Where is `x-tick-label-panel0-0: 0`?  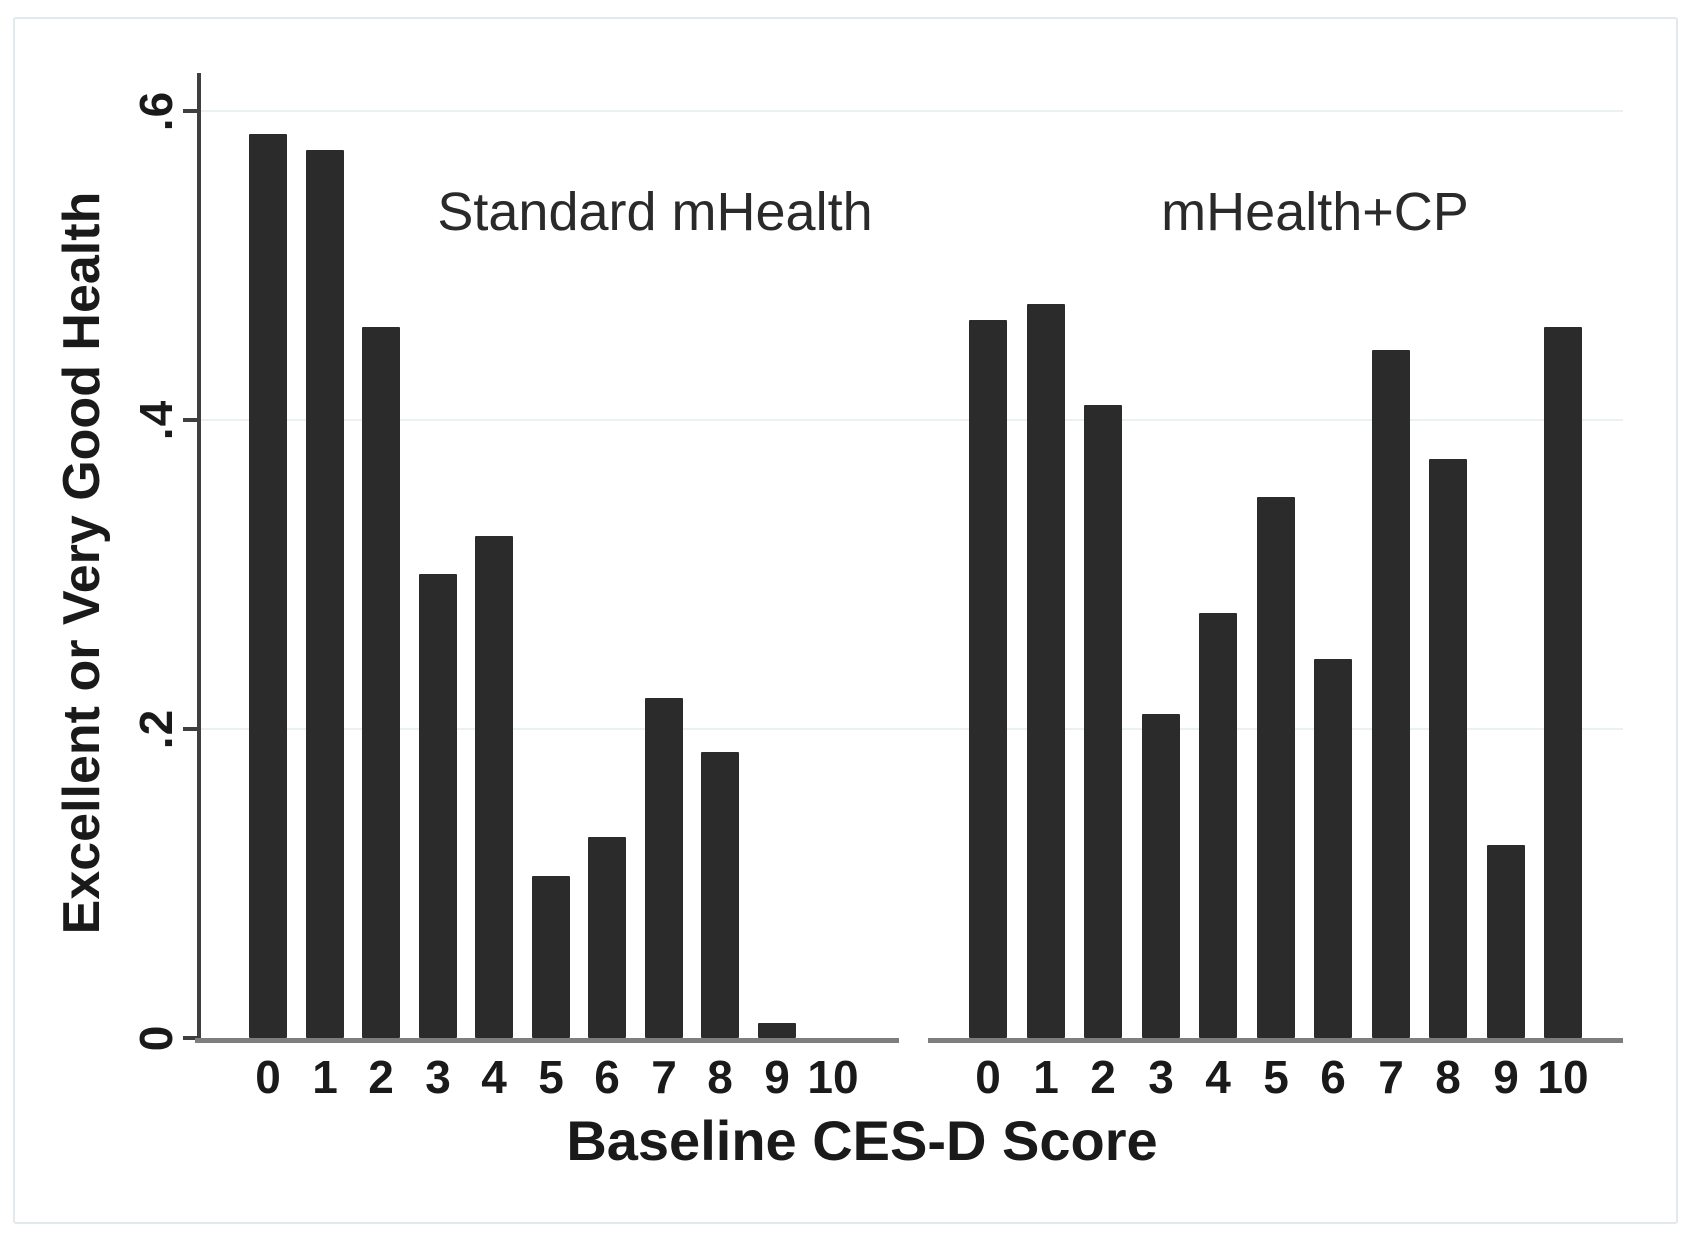
x-tick-label-panel0-0: 0 is located at coordinates (268, 1077).